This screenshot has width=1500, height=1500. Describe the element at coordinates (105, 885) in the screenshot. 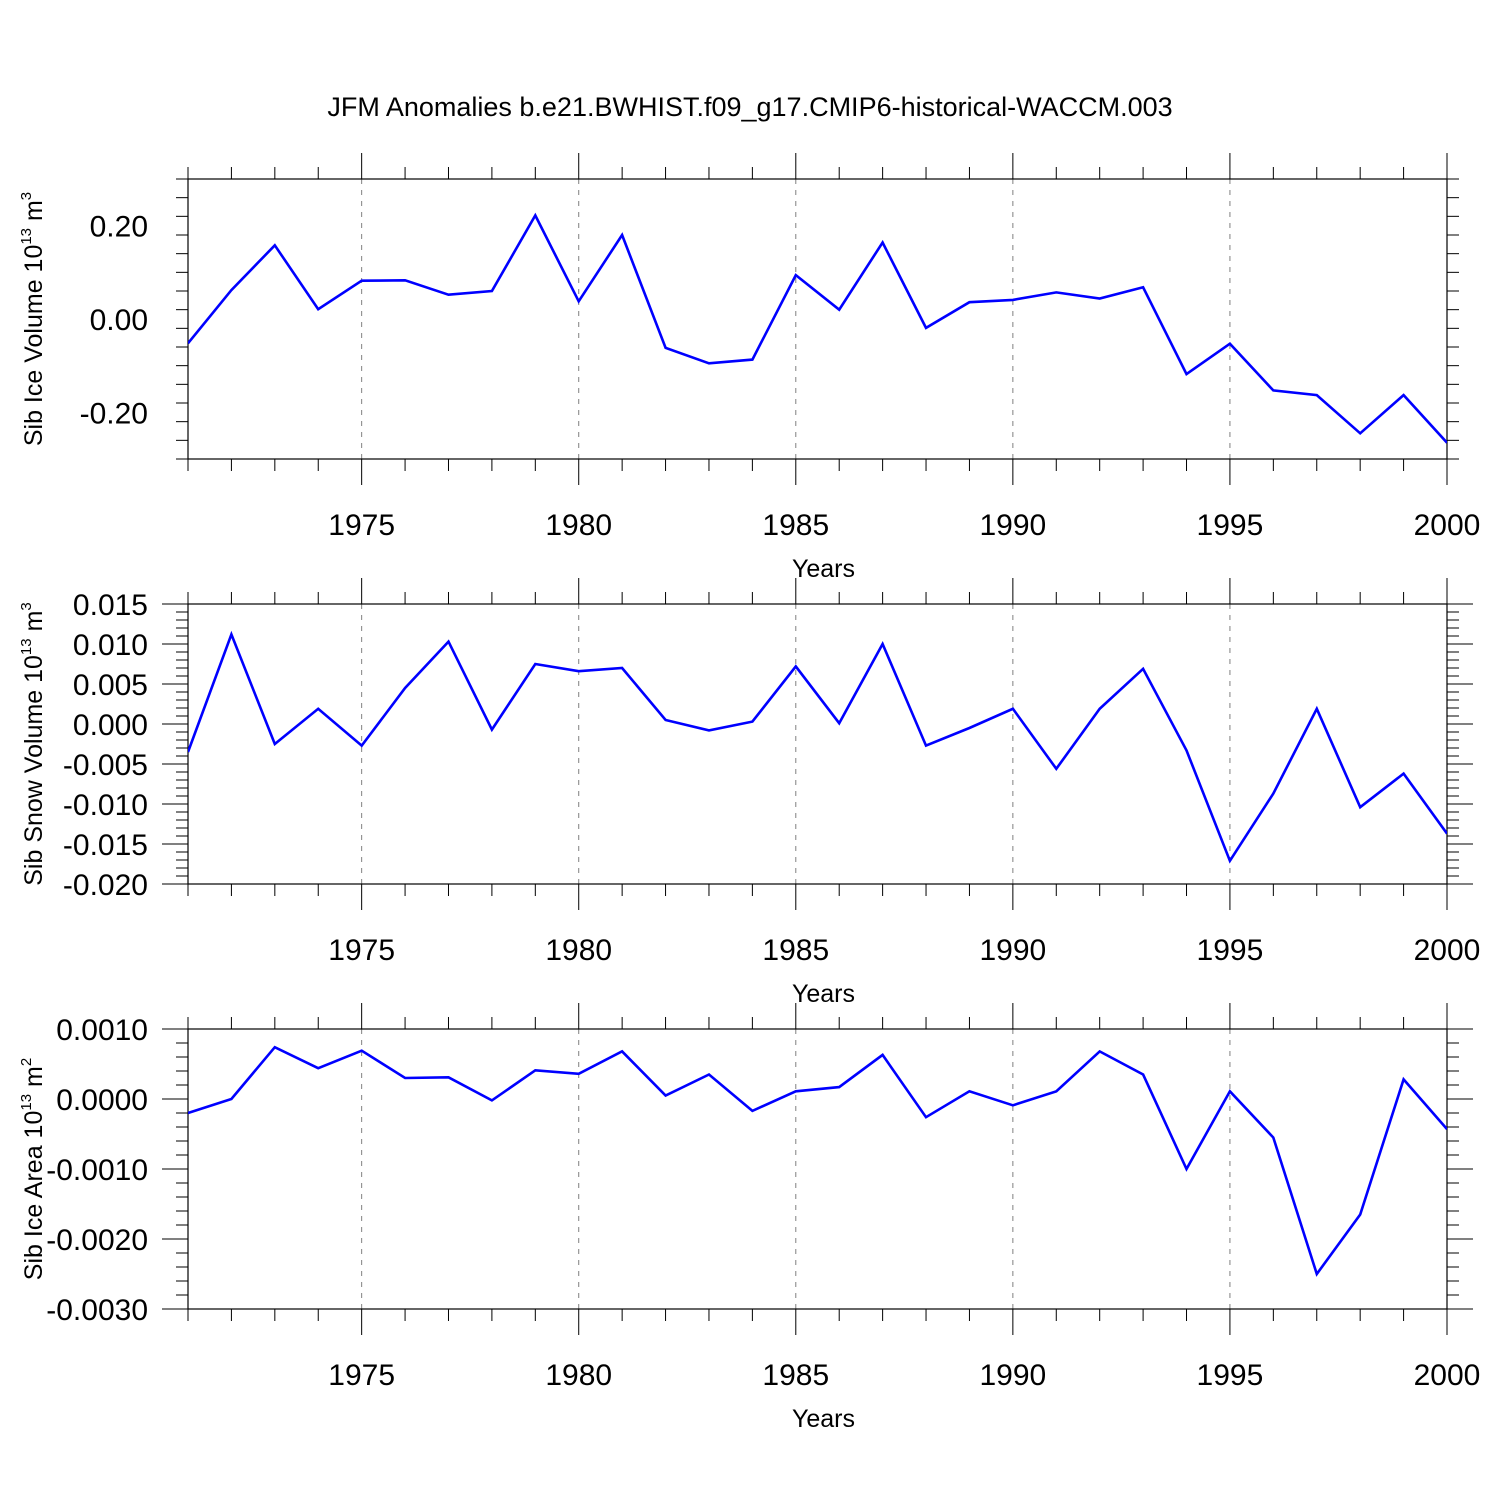

I see `y-tick-label: -0.020` at that location.